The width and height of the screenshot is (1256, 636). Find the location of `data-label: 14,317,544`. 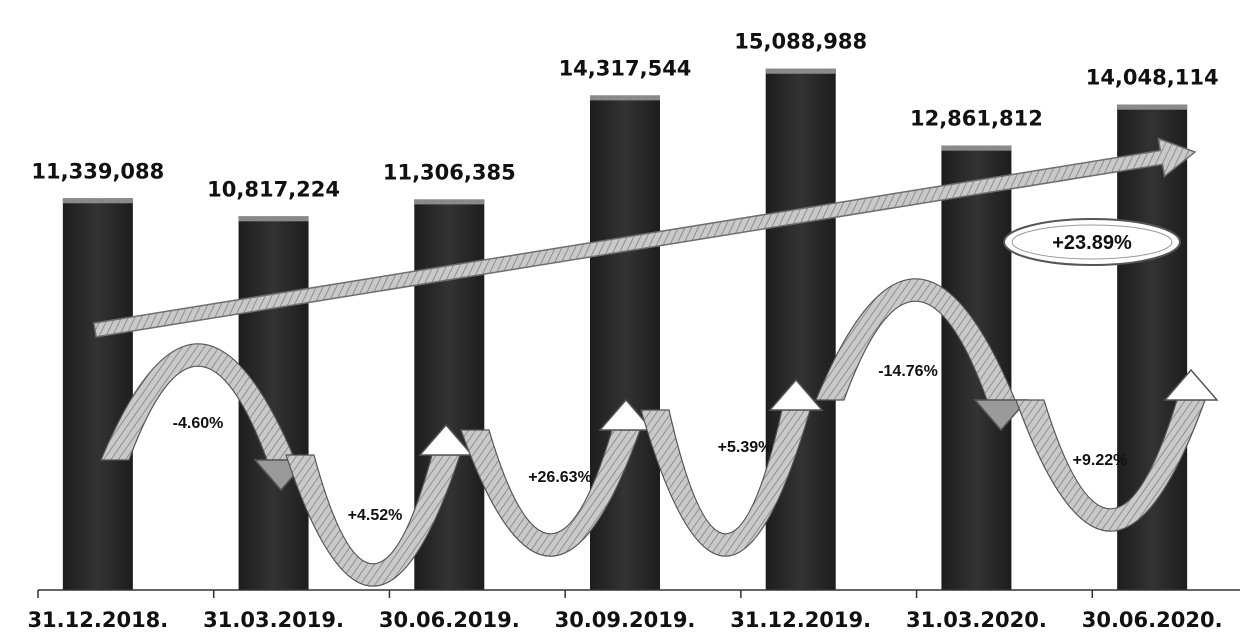

data-label: 14,317,544 is located at coordinates (625, 68).